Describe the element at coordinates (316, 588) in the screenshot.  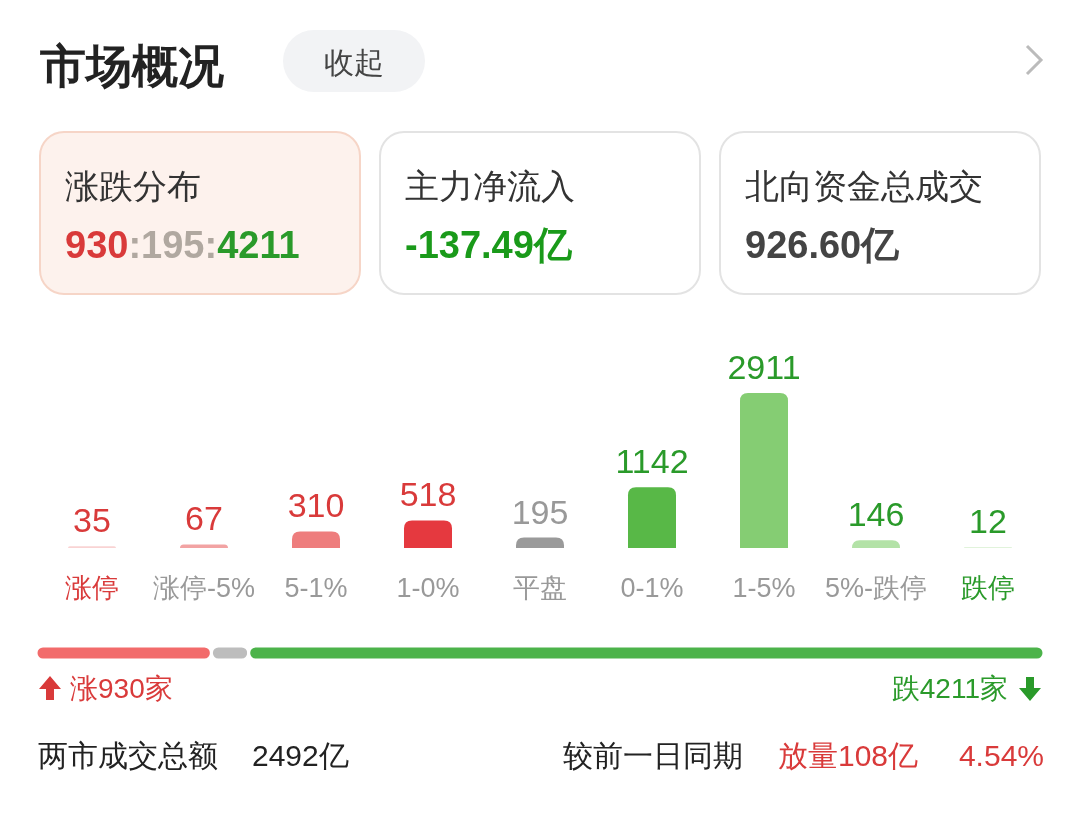
I see `x-tick-label: 5-1%` at that location.